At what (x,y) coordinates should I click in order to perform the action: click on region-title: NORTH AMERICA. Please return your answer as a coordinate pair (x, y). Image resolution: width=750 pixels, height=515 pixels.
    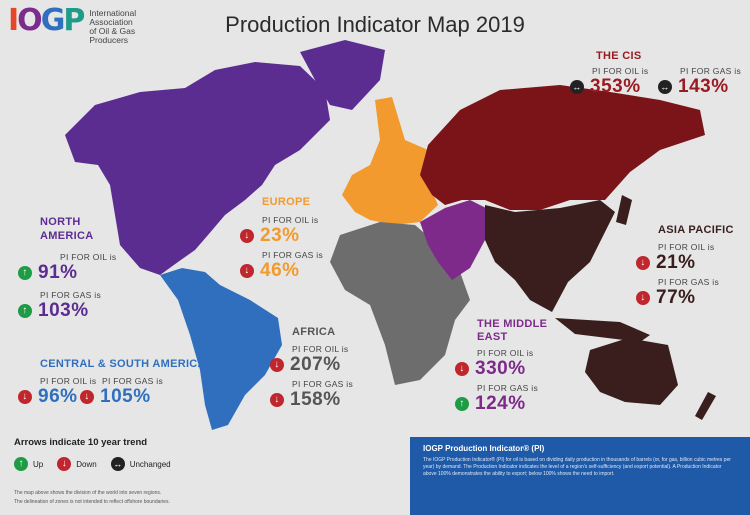
    Looking at the image, I should click on (78, 229).